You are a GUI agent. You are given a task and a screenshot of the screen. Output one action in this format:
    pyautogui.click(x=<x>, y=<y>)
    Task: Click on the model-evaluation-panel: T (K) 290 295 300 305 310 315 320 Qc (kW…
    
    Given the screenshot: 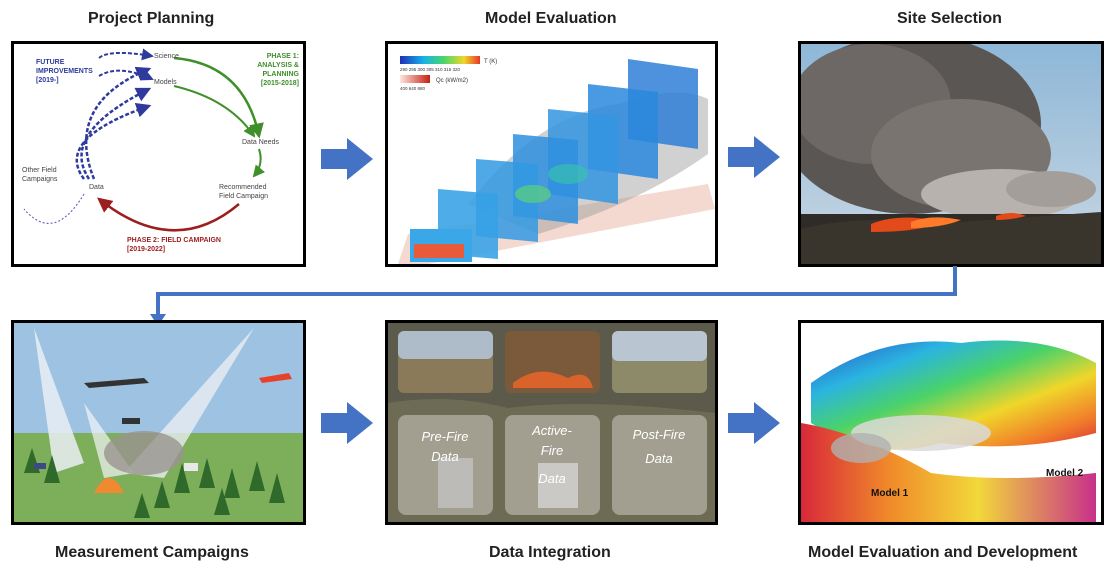 What is the action you would take?
    pyautogui.click(x=551, y=154)
    